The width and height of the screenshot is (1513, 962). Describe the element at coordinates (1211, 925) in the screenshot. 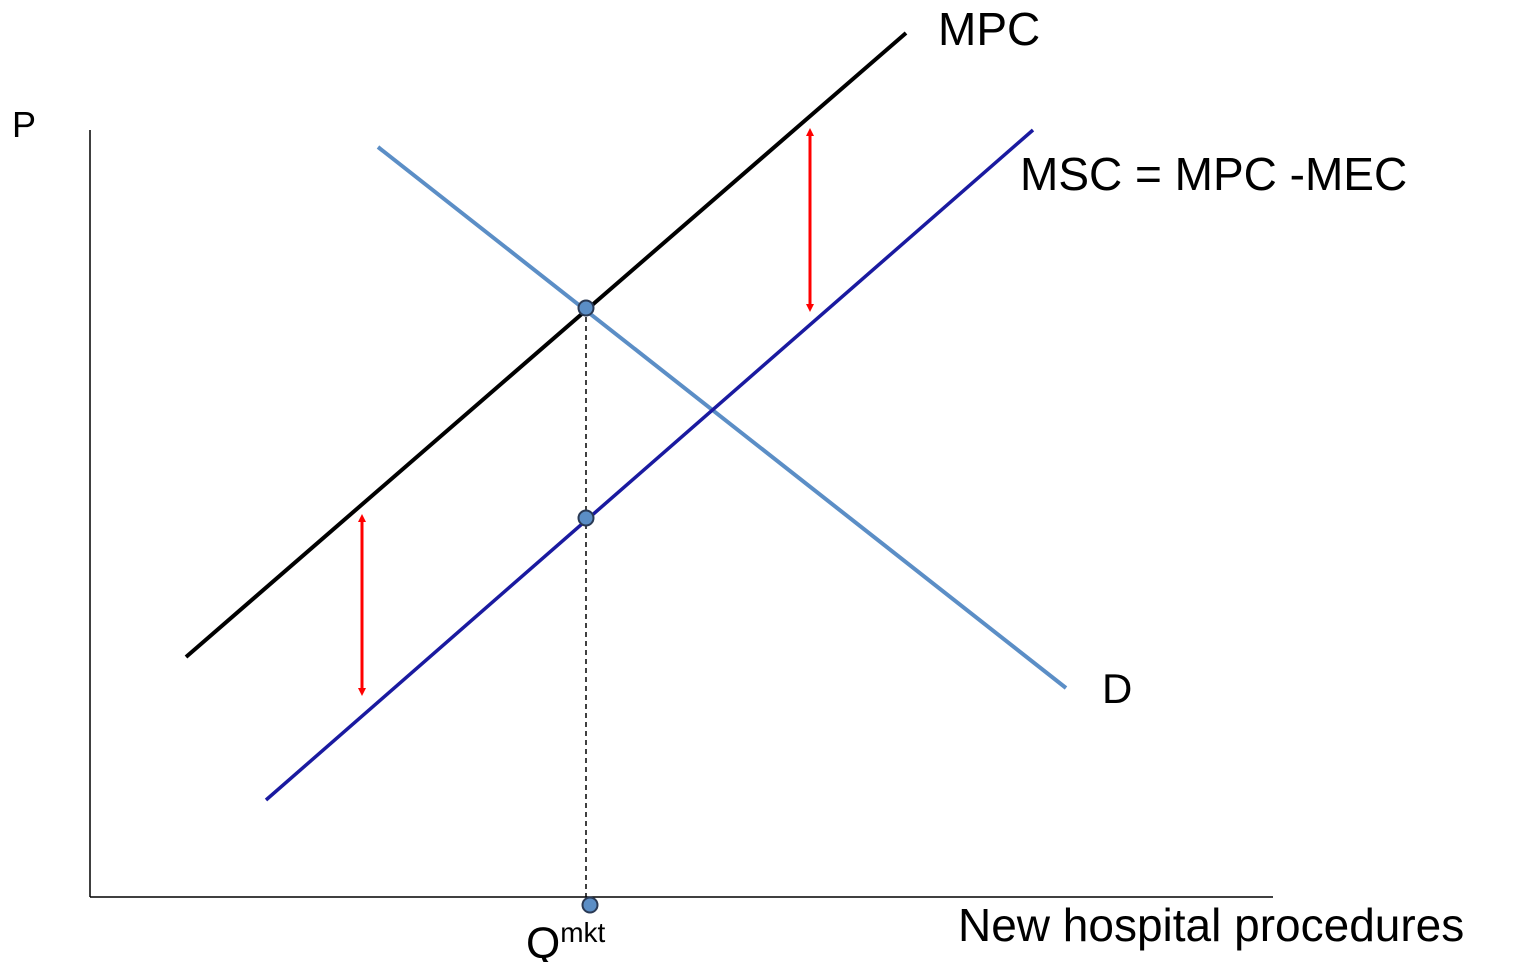

I see `x-axis-label: New hospital procedures` at that location.